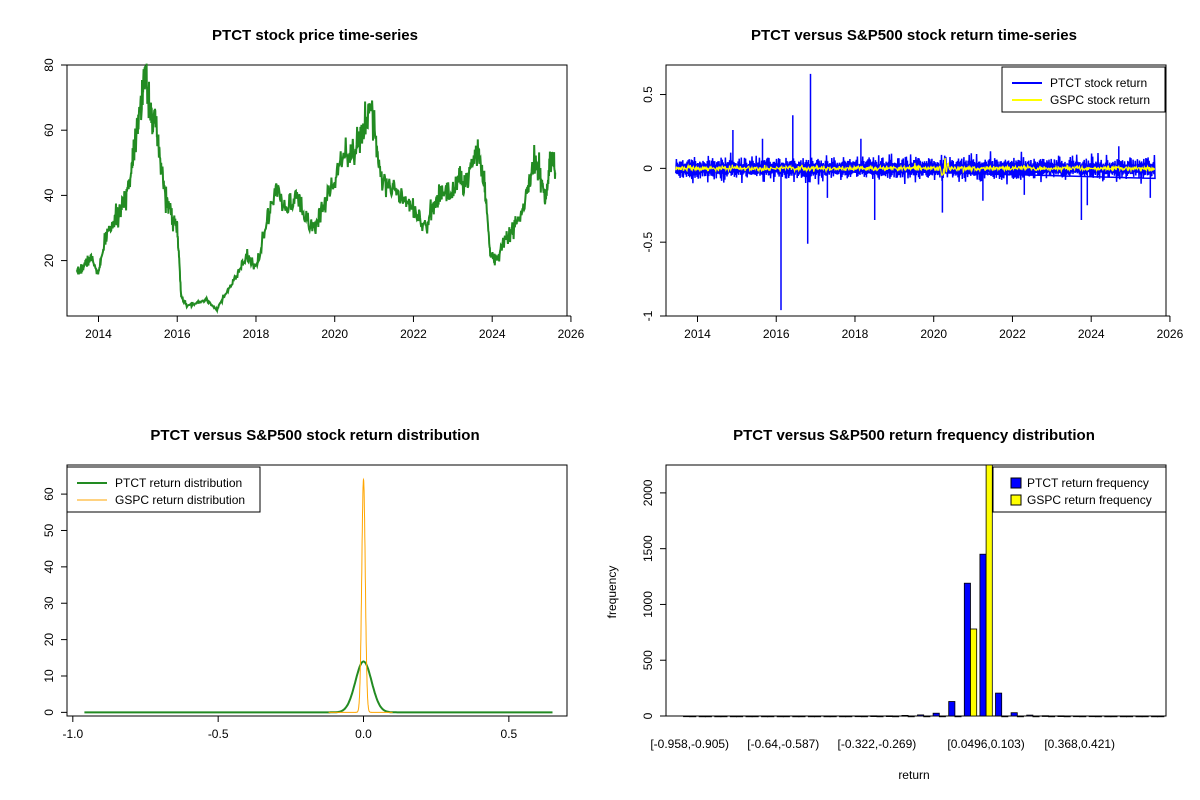 The image size is (1200, 800). Describe the element at coordinates (49, 640) in the screenshot. I see `density-y-tick-label: 20` at that location.